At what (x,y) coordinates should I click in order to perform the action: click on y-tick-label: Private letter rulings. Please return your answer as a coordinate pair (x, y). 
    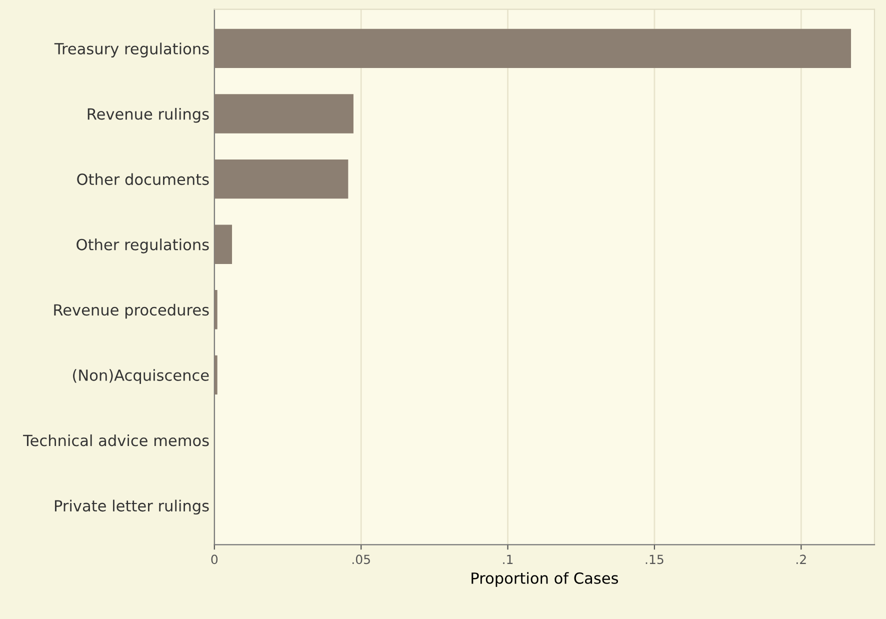
    Looking at the image, I should click on (131, 507).